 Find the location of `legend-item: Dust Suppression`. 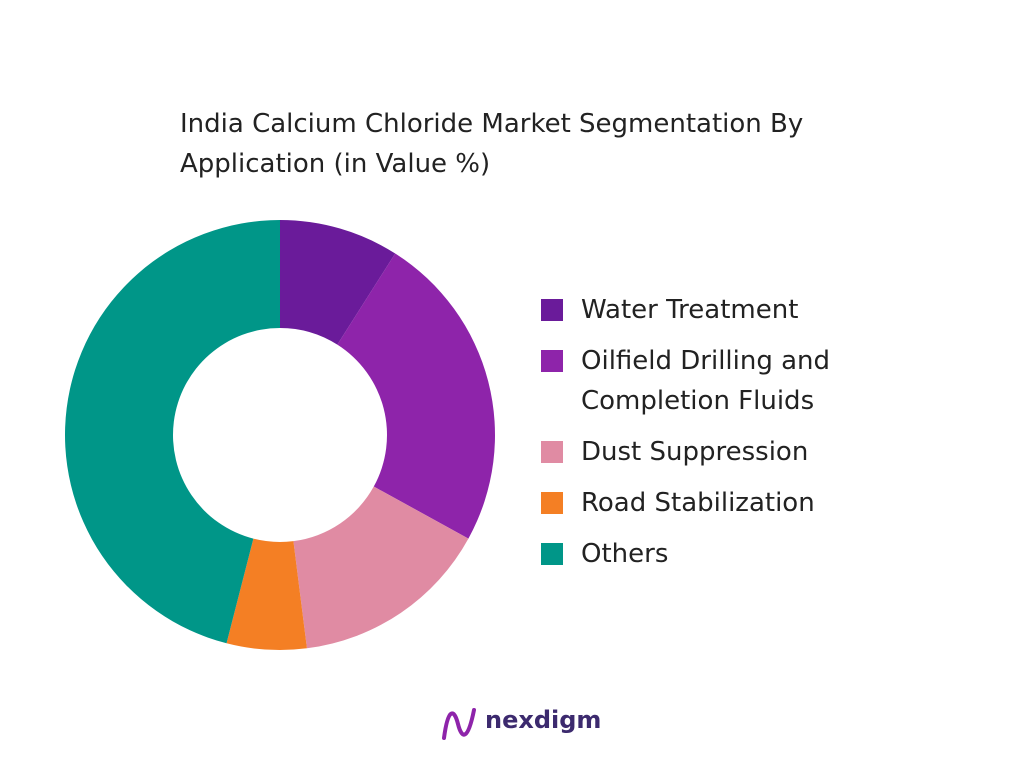

legend-item: Dust Suppression is located at coordinates (701, 452).